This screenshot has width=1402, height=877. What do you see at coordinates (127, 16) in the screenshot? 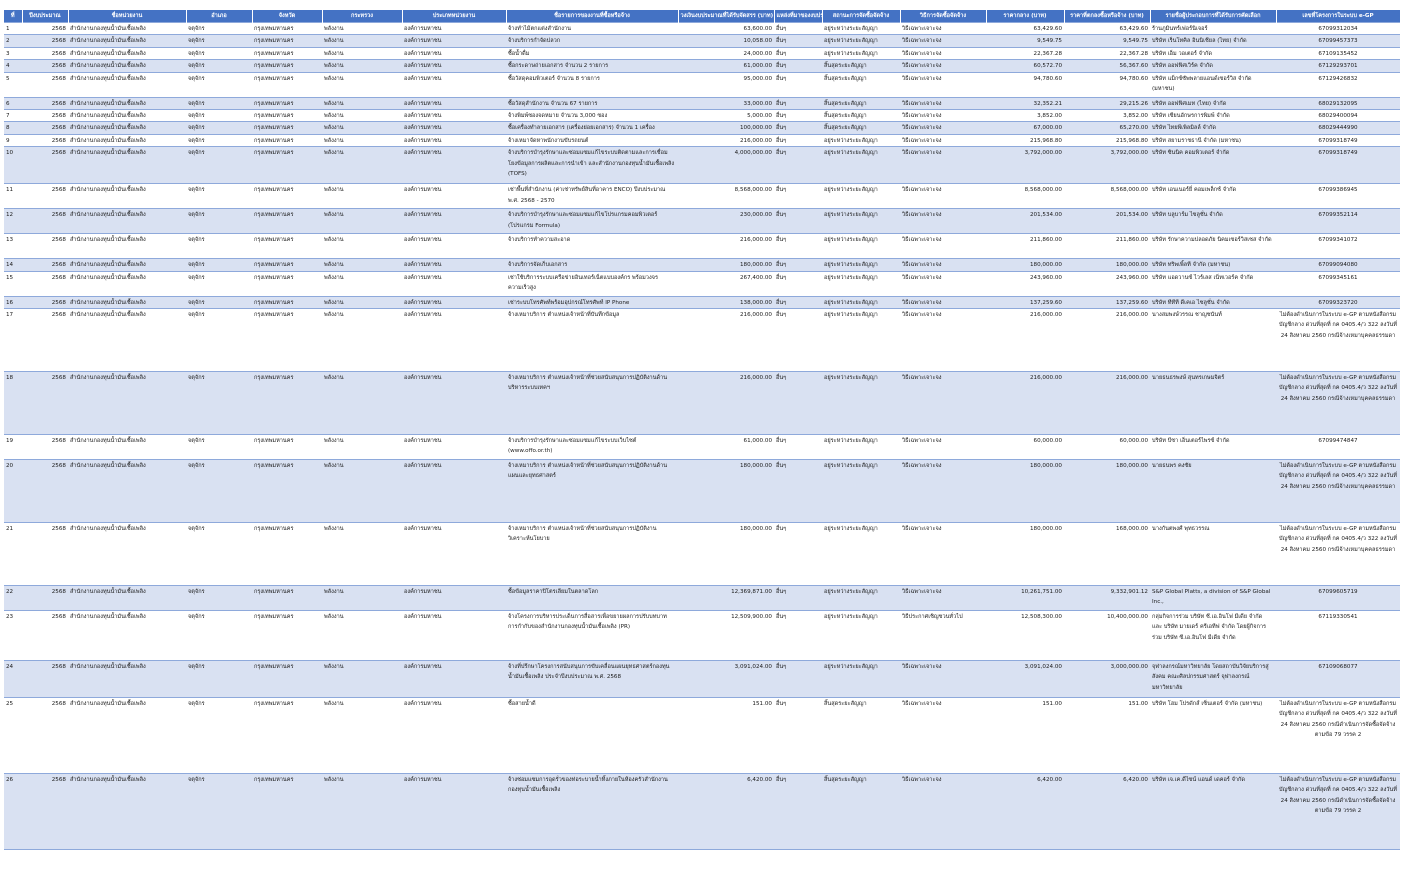
I see `header-cell: ชื่อหน่วยงาน` at bounding box center [127, 16].